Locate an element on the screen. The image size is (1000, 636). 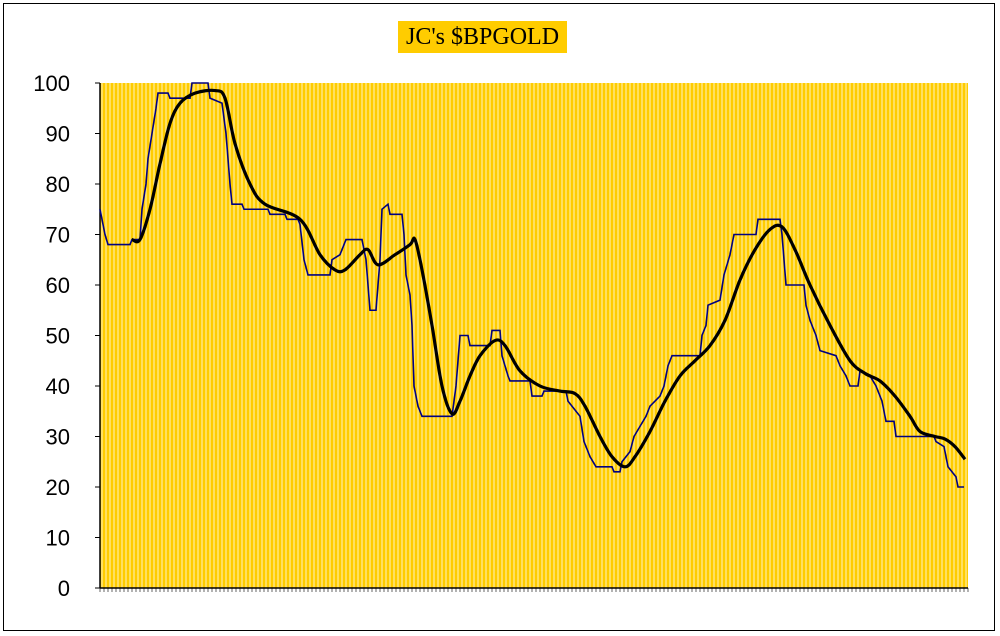
y-tick-label: 50 is located at coordinates (58, 336).